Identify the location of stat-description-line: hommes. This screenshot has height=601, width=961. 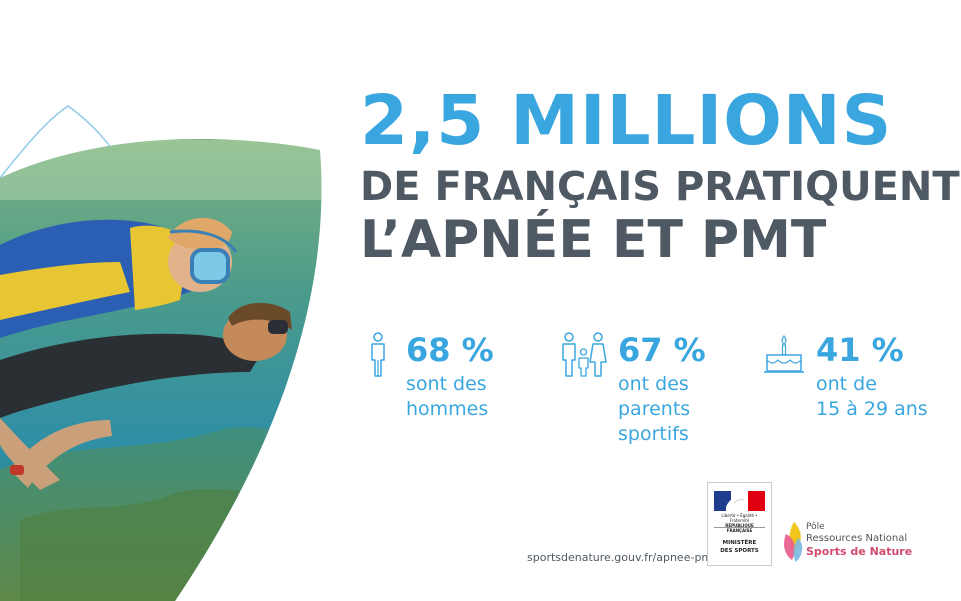
(447, 409).